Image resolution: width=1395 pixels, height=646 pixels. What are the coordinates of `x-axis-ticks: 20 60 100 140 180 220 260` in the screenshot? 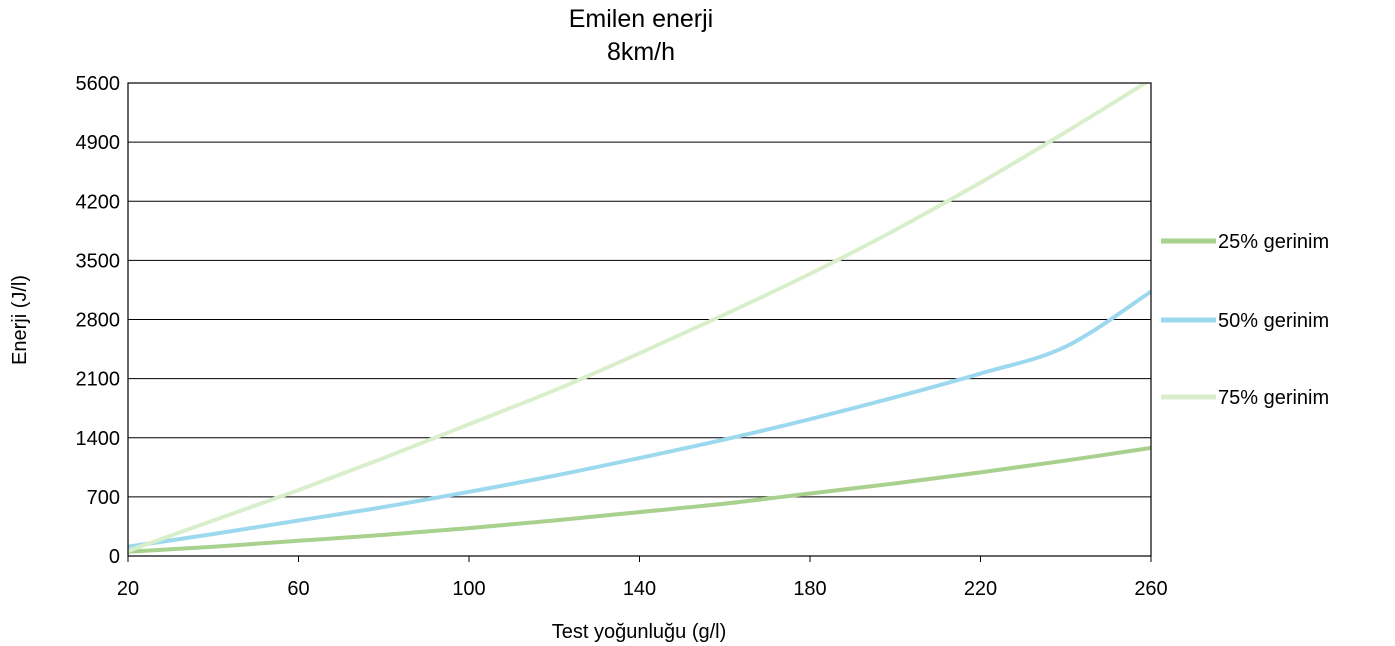 It's located at (642, 578).